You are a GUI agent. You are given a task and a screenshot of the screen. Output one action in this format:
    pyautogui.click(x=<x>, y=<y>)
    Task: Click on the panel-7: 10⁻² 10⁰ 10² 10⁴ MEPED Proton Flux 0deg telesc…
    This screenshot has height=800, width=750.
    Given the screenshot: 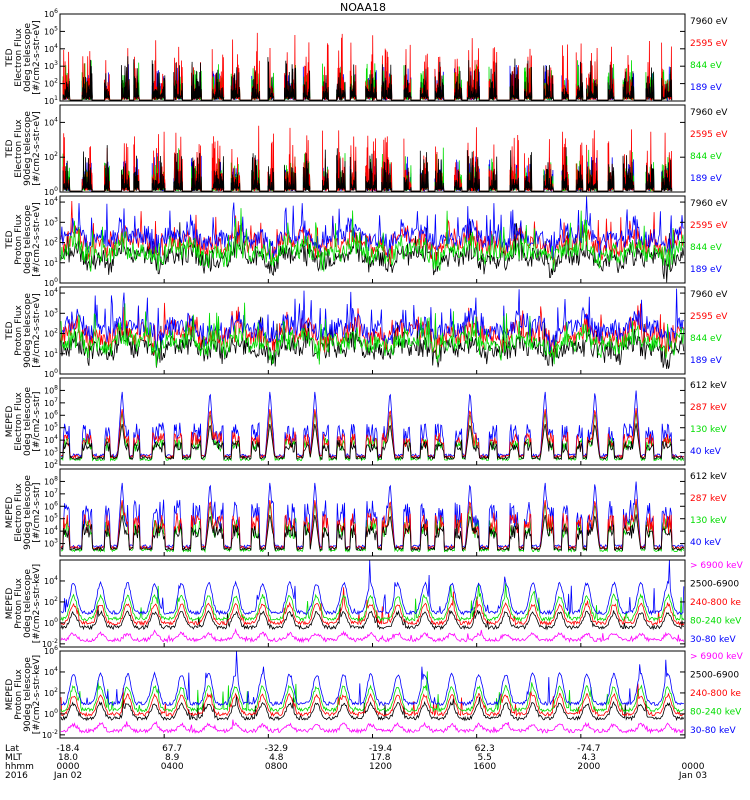 What is the action you would take?
    pyautogui.click(x=374, y=604)
    